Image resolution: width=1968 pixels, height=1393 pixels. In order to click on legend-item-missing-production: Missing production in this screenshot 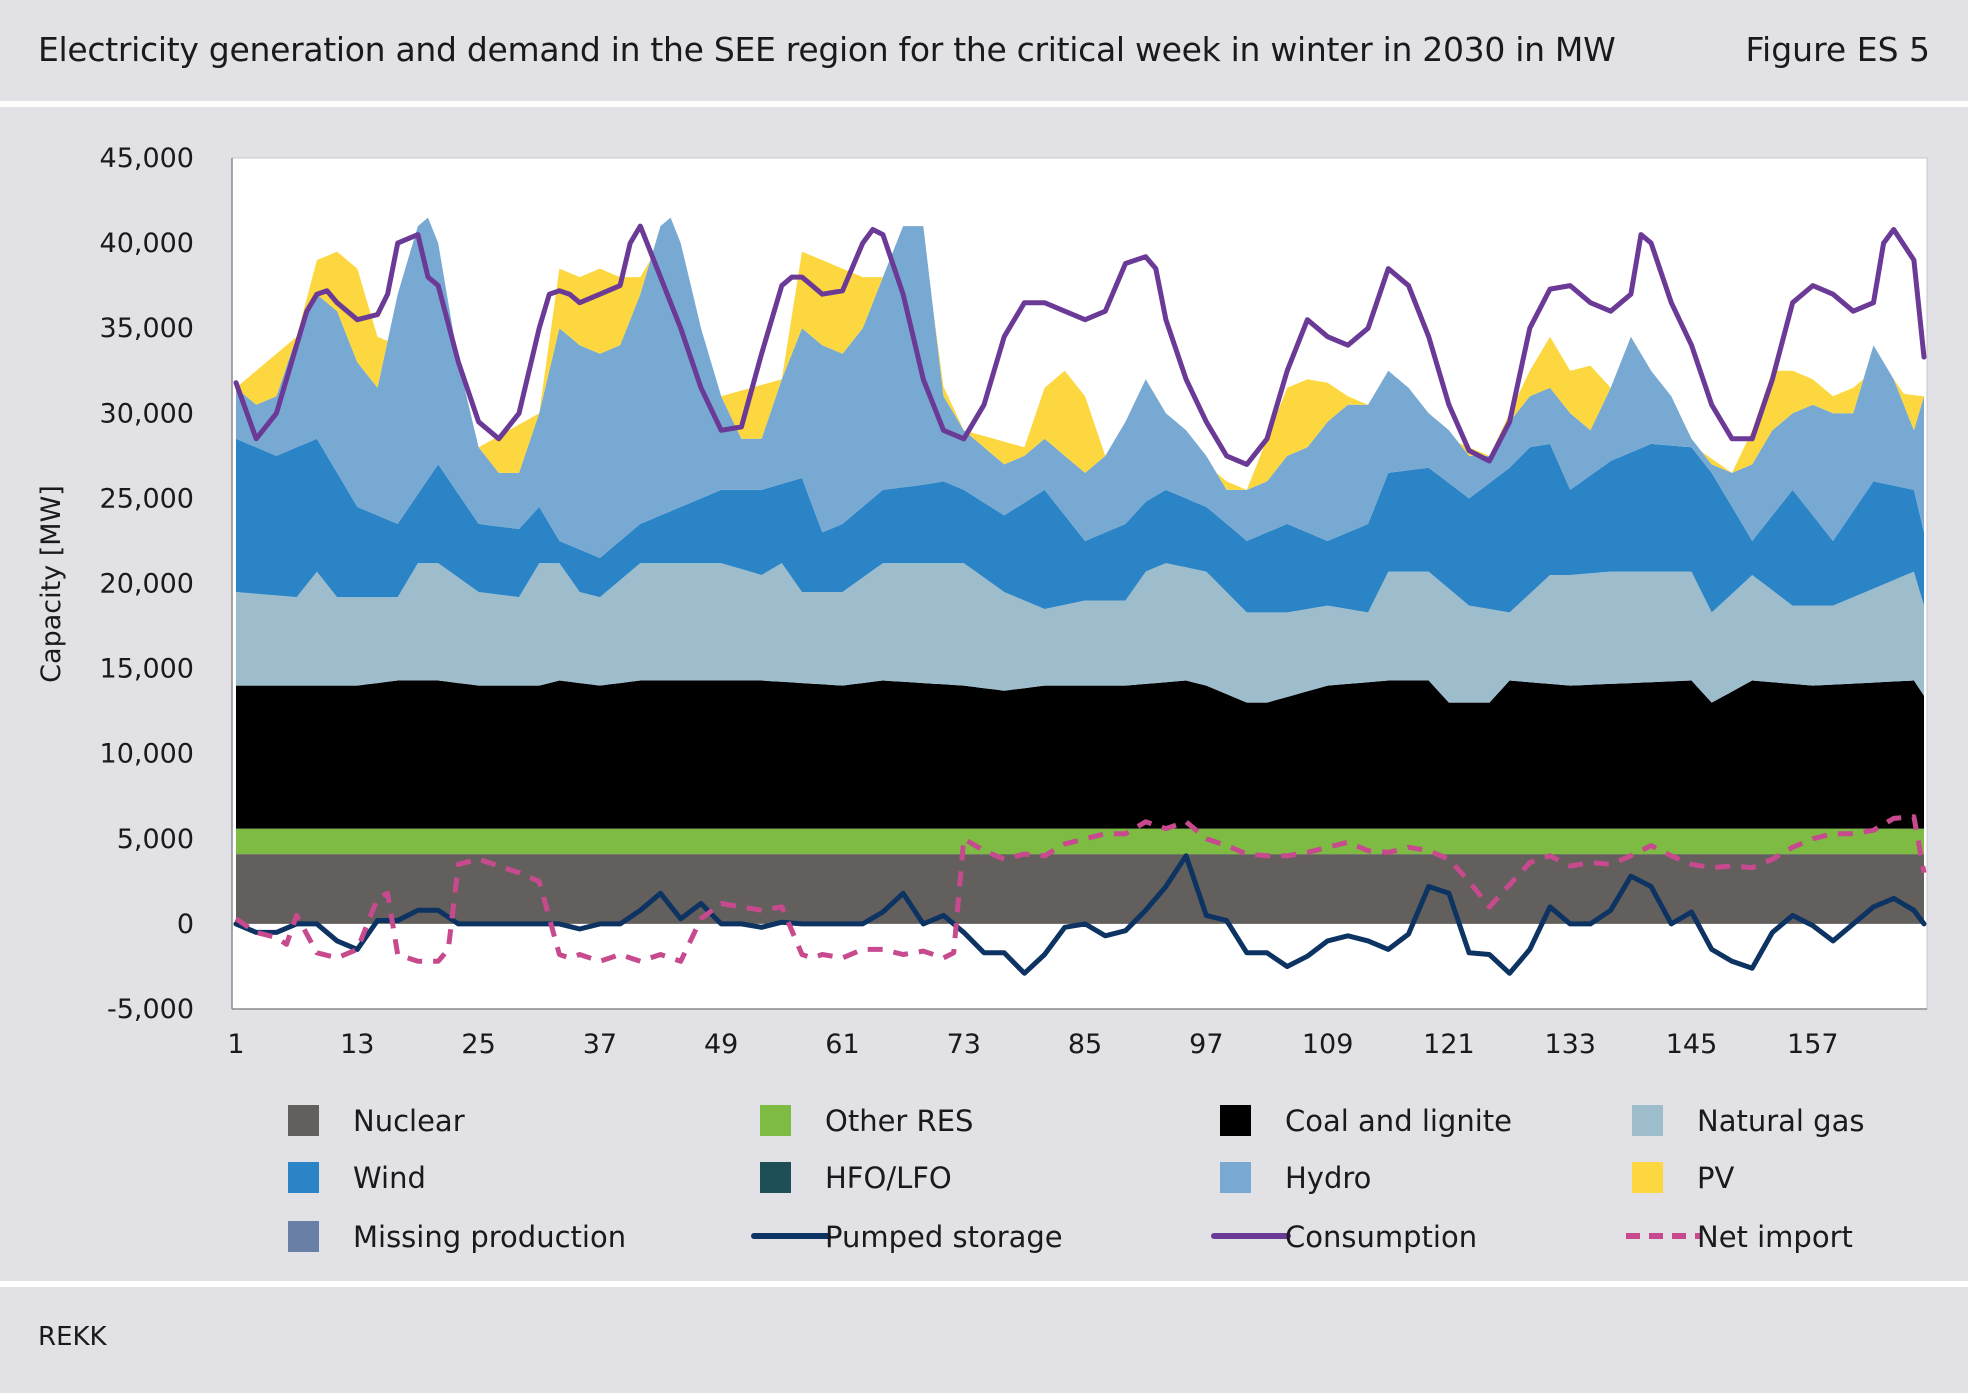, I will do `click(457, 1237)`.